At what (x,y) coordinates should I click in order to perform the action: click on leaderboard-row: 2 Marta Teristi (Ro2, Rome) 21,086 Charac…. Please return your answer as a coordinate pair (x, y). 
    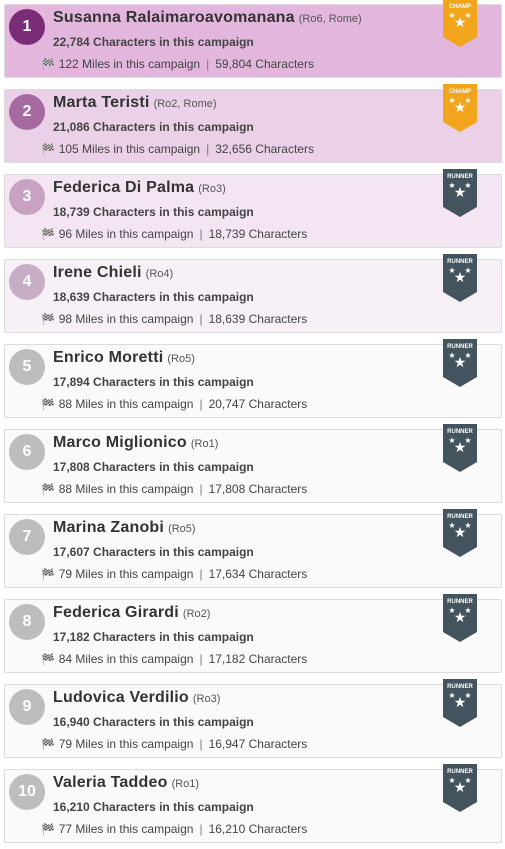
    Looking at the image, I should click on (253, 123).